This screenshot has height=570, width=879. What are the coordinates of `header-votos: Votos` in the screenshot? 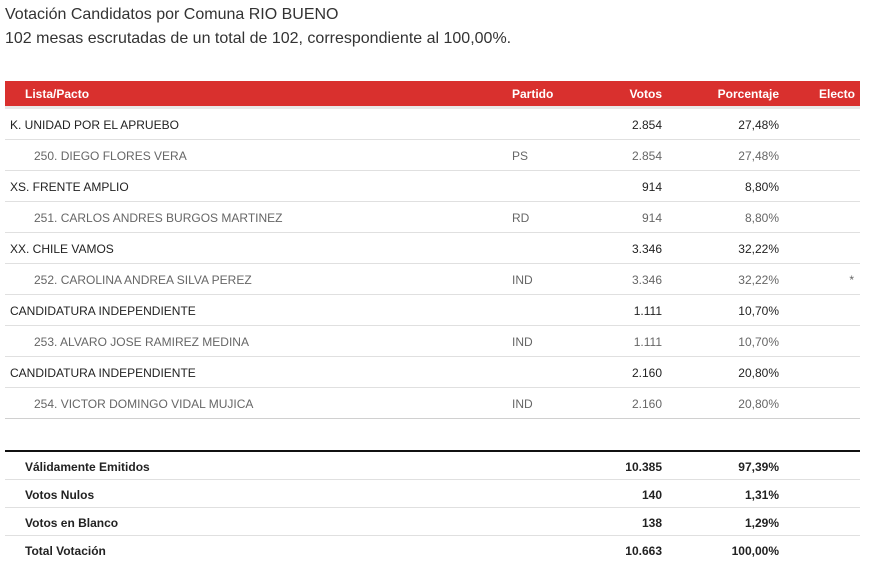 It's located at (645, 94).